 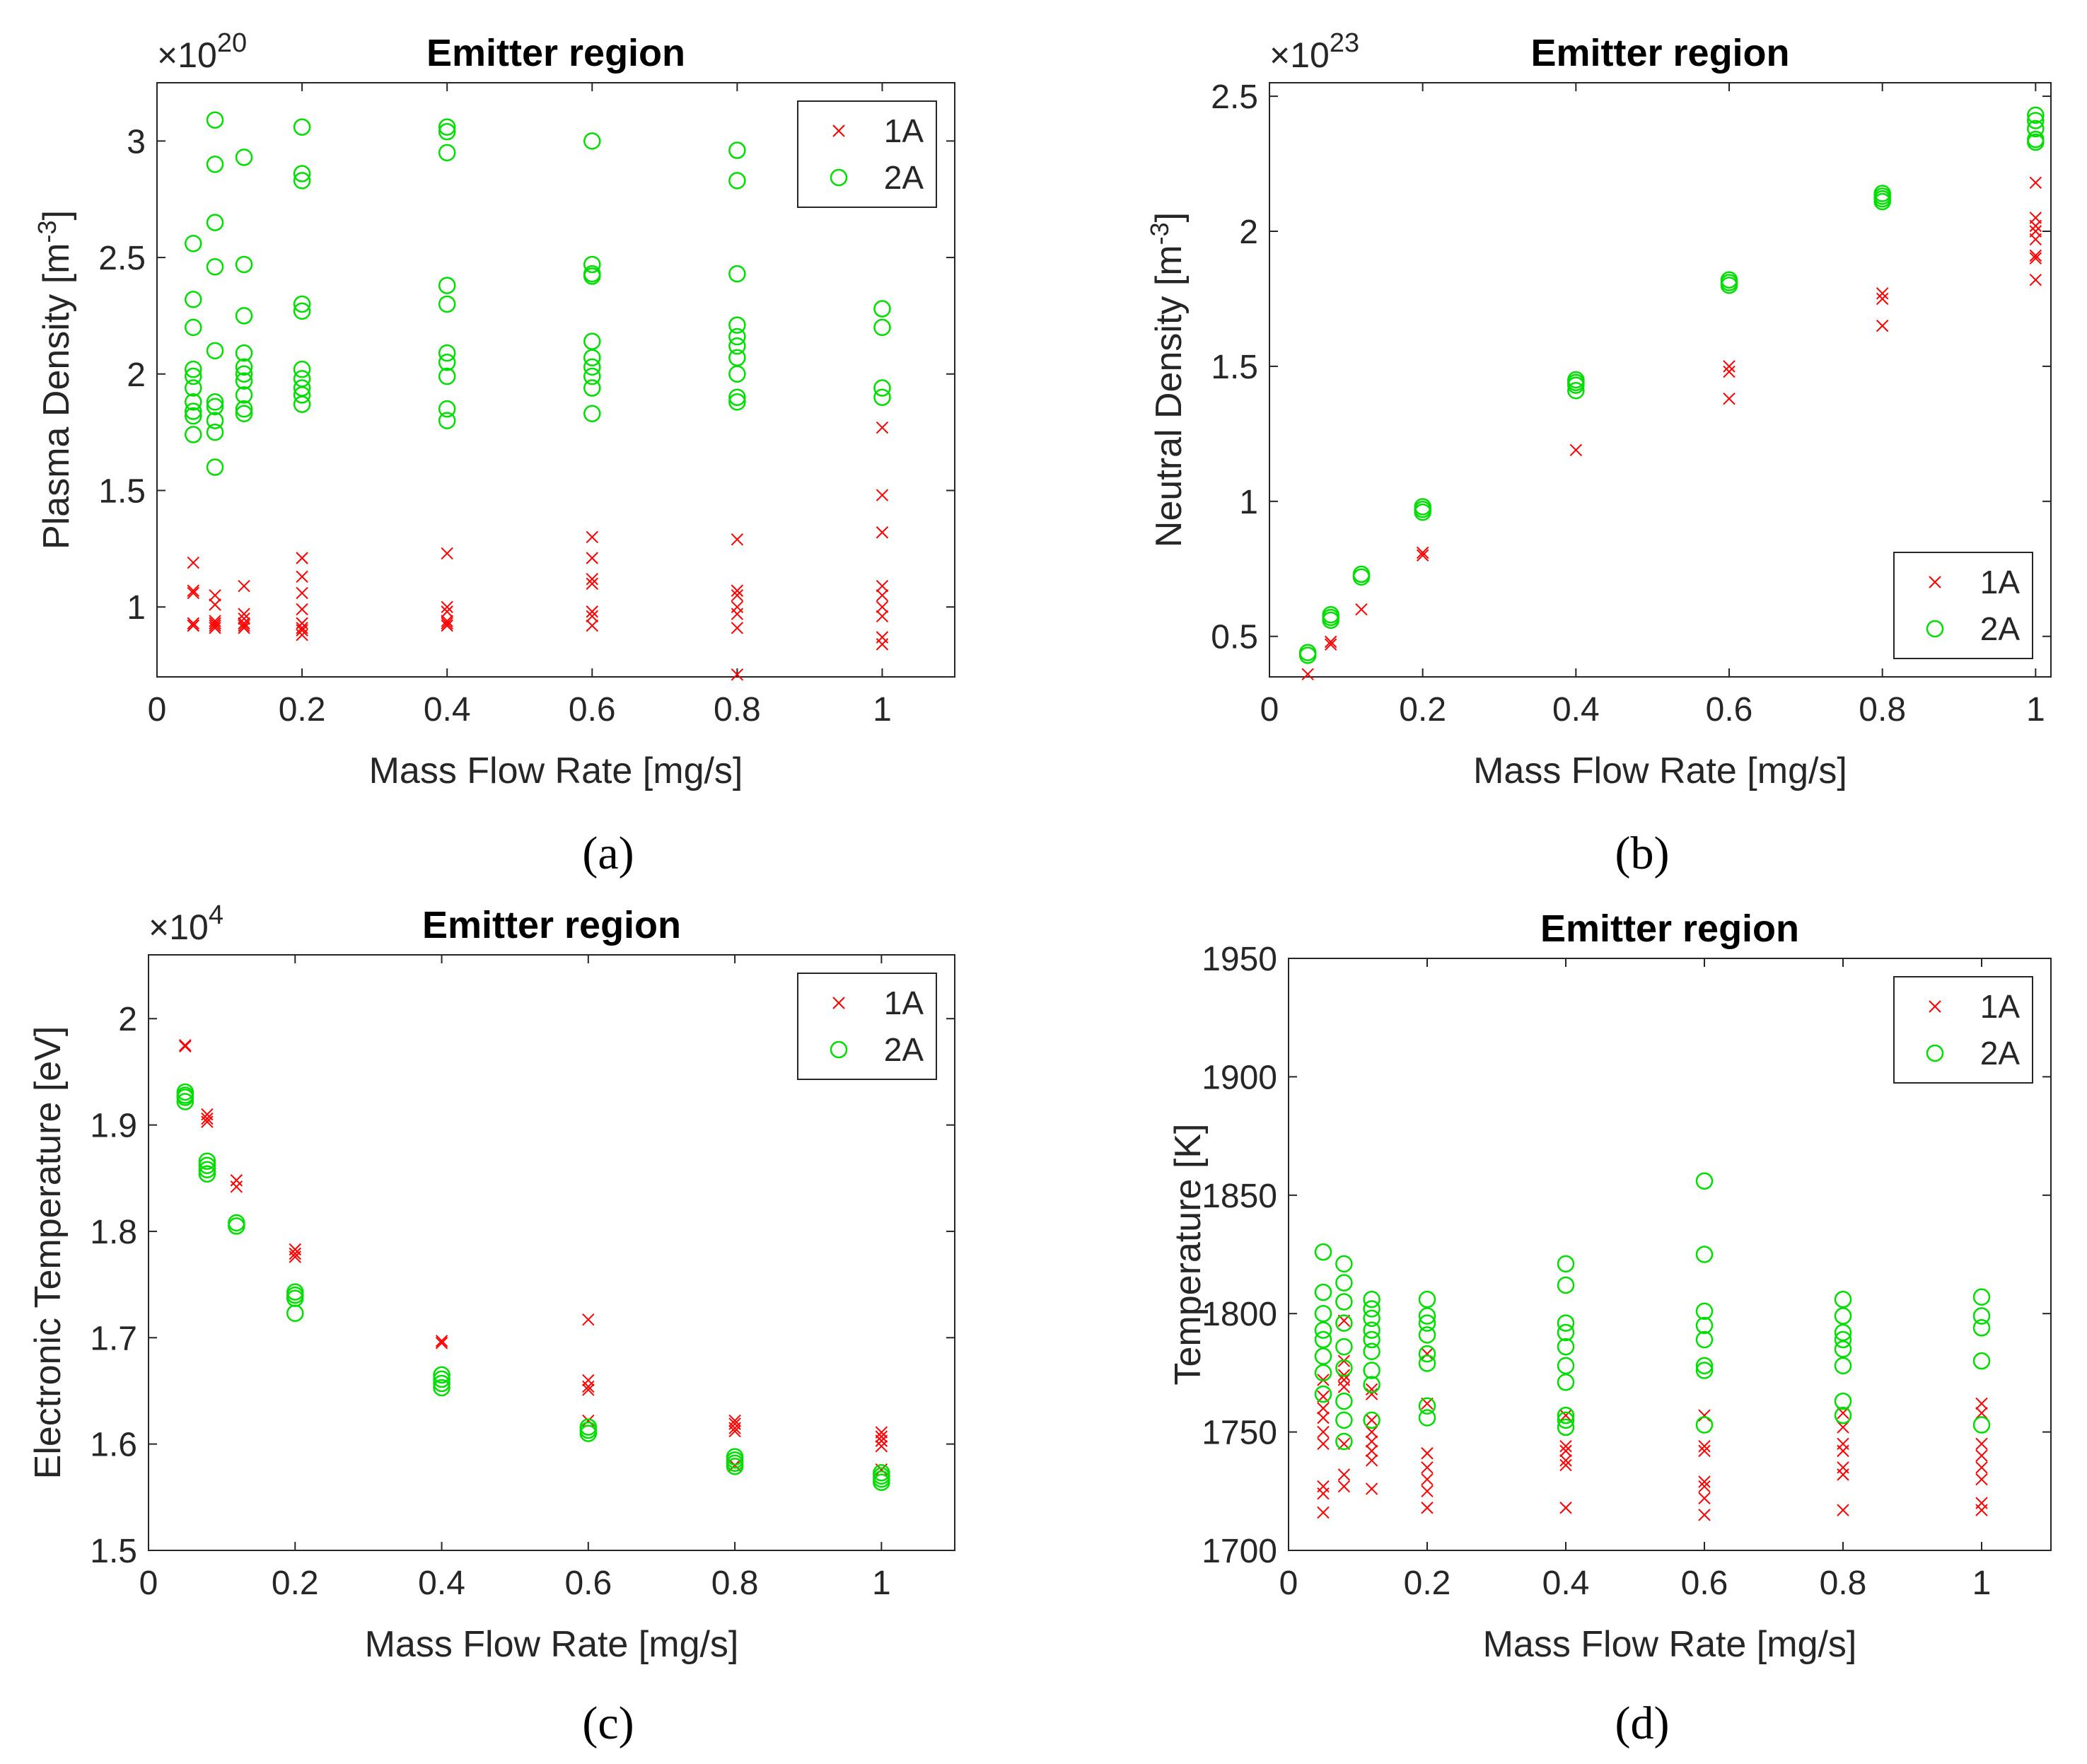 What do you see at coordinates (216, 915) in the screenshot?
I see `axis-exponent-power: 4` at bounding box center [216, 915].